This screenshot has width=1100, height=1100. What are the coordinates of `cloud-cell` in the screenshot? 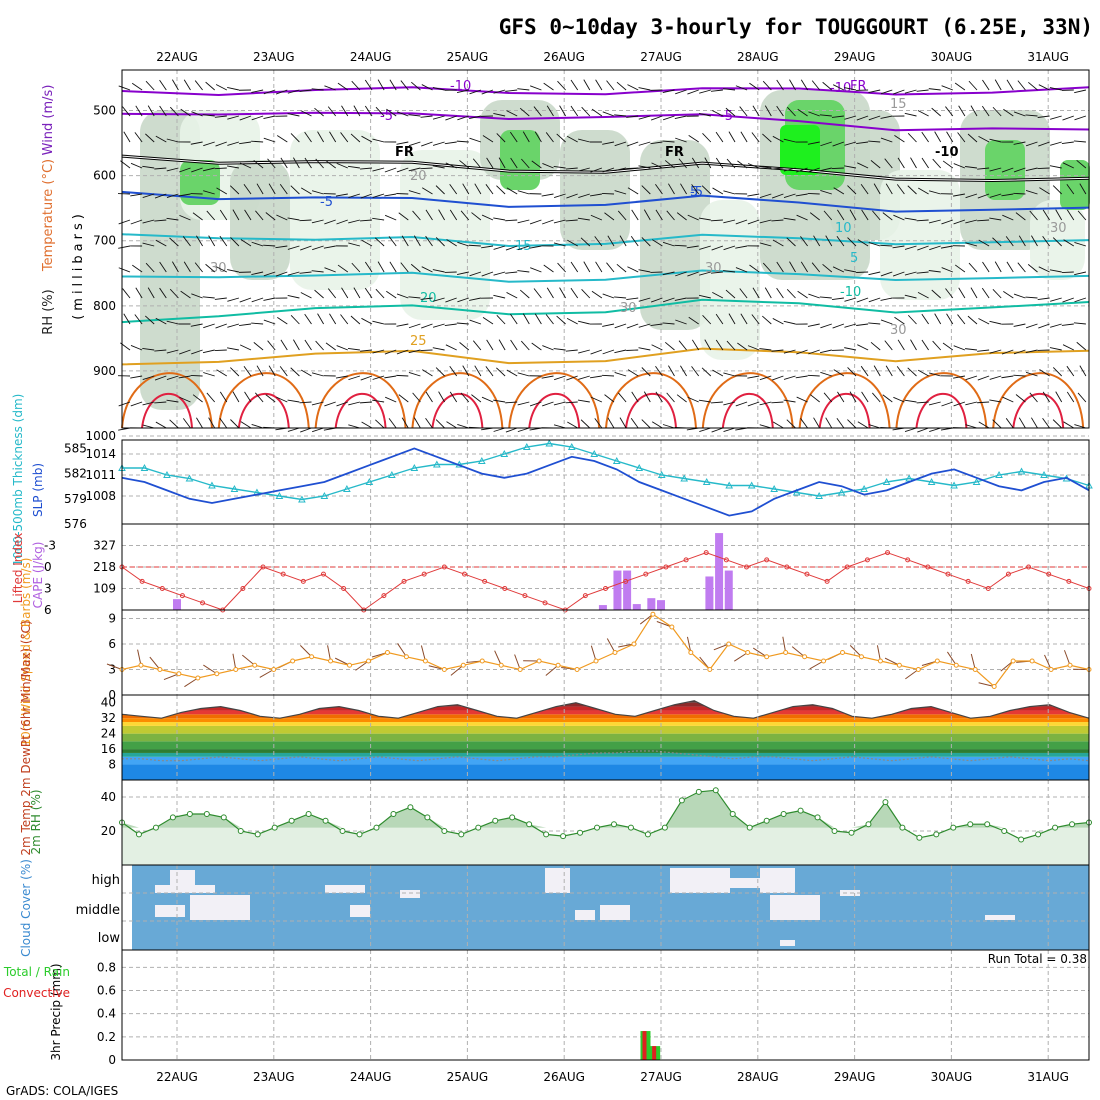 It's located at (170, 911).